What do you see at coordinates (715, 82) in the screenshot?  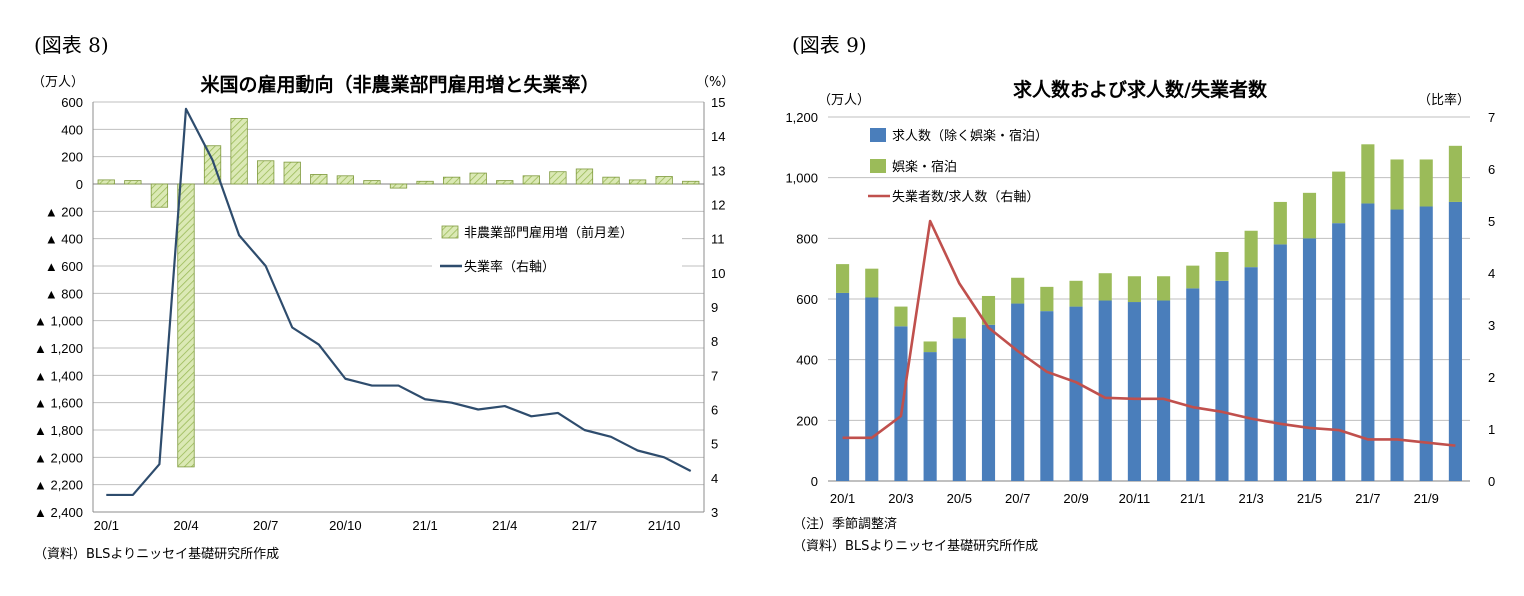 I see `left-y-right-unit: （%）` at bounding box center [715, 82].